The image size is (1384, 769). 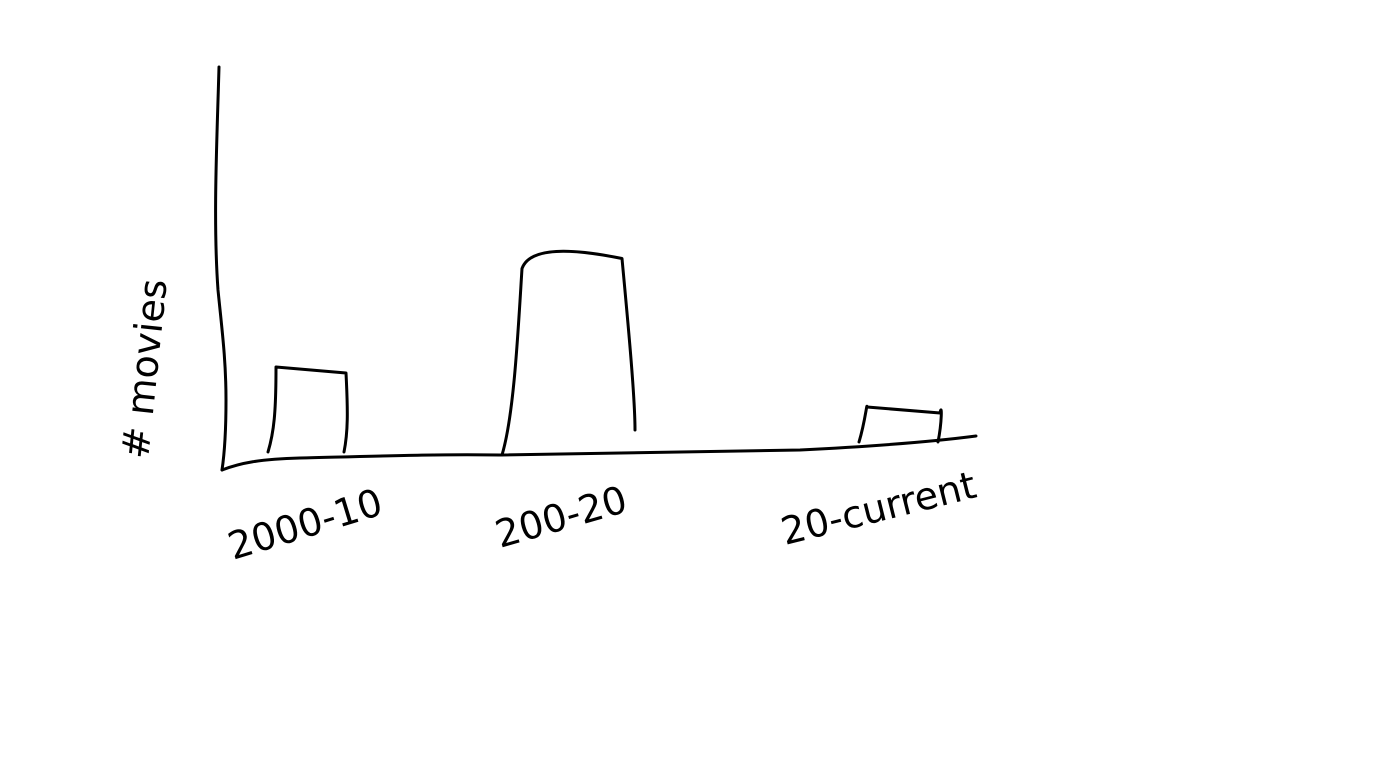 What do you see at coordinates (144, 369) in the screenshot?
I see `y-axis-title: # movies` at bounding box center [144, 369].